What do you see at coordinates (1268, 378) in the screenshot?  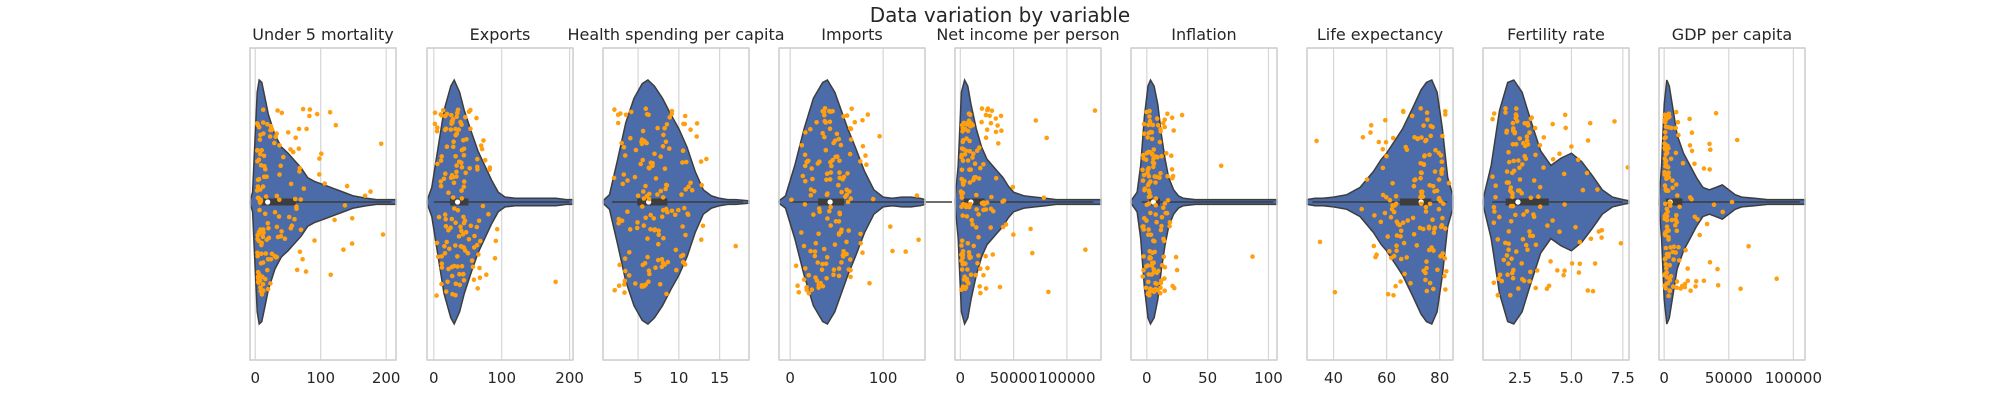 I see `panel-6-tick-label-2: 100` at bounding box center [1268, 378].